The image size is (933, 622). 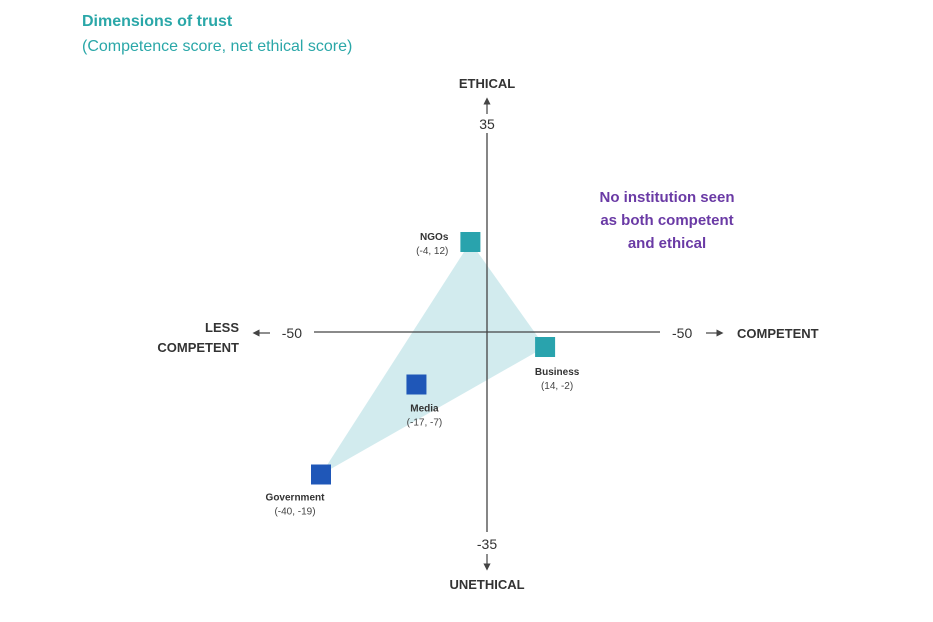 What do you see at coordinates (682, 333) in the screenshot?
I see `x-max-tick: -50` at bounding box center [682, 333].